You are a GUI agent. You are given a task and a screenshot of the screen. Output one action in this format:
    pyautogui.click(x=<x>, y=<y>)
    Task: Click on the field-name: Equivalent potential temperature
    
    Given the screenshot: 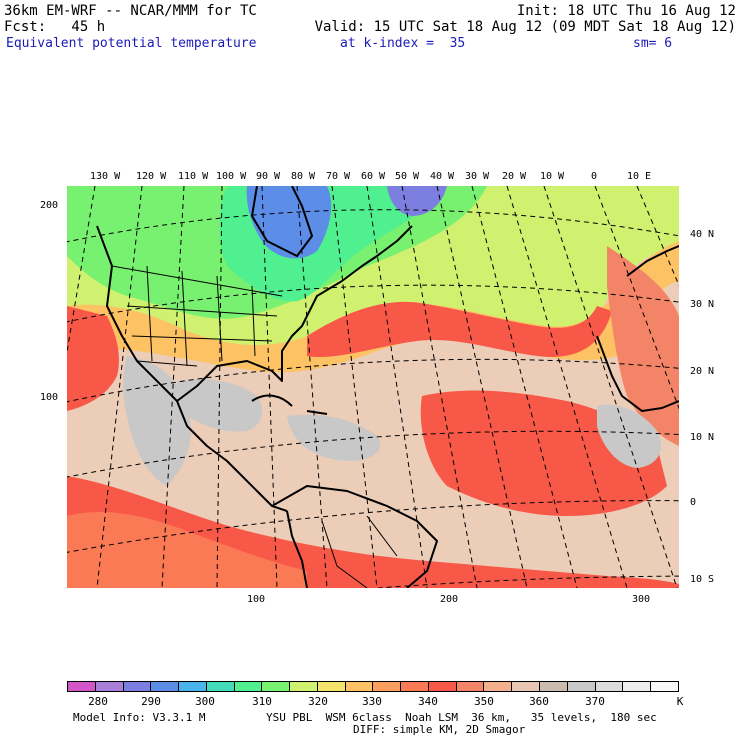 What is the action you would take?
    pyautogui.click(x=131, y=43)
    